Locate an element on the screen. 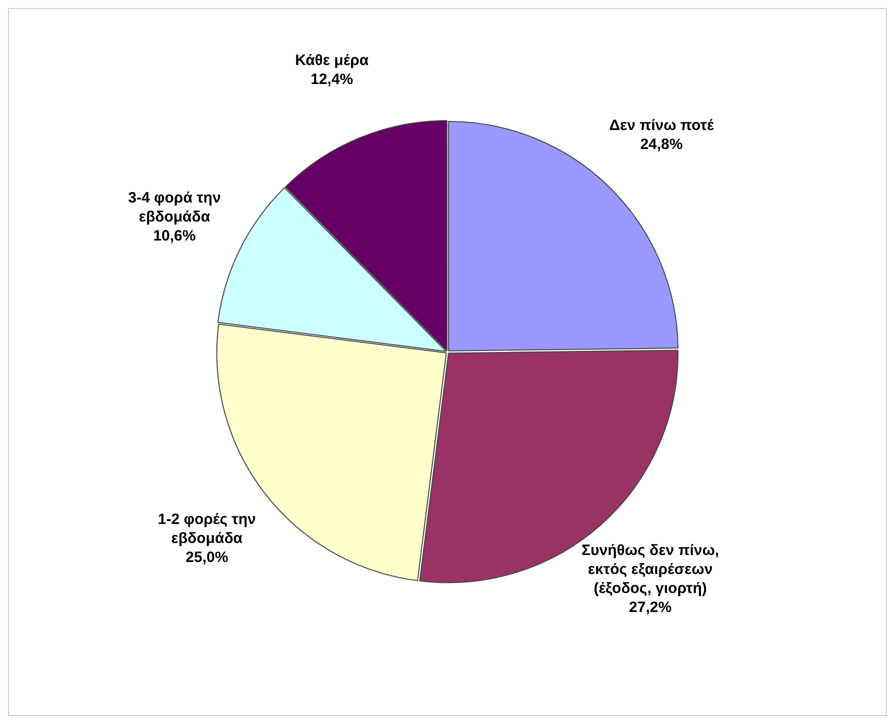  slice-label: 3-4 φορά την εβδομάδα is located at coordinates (174, 207).